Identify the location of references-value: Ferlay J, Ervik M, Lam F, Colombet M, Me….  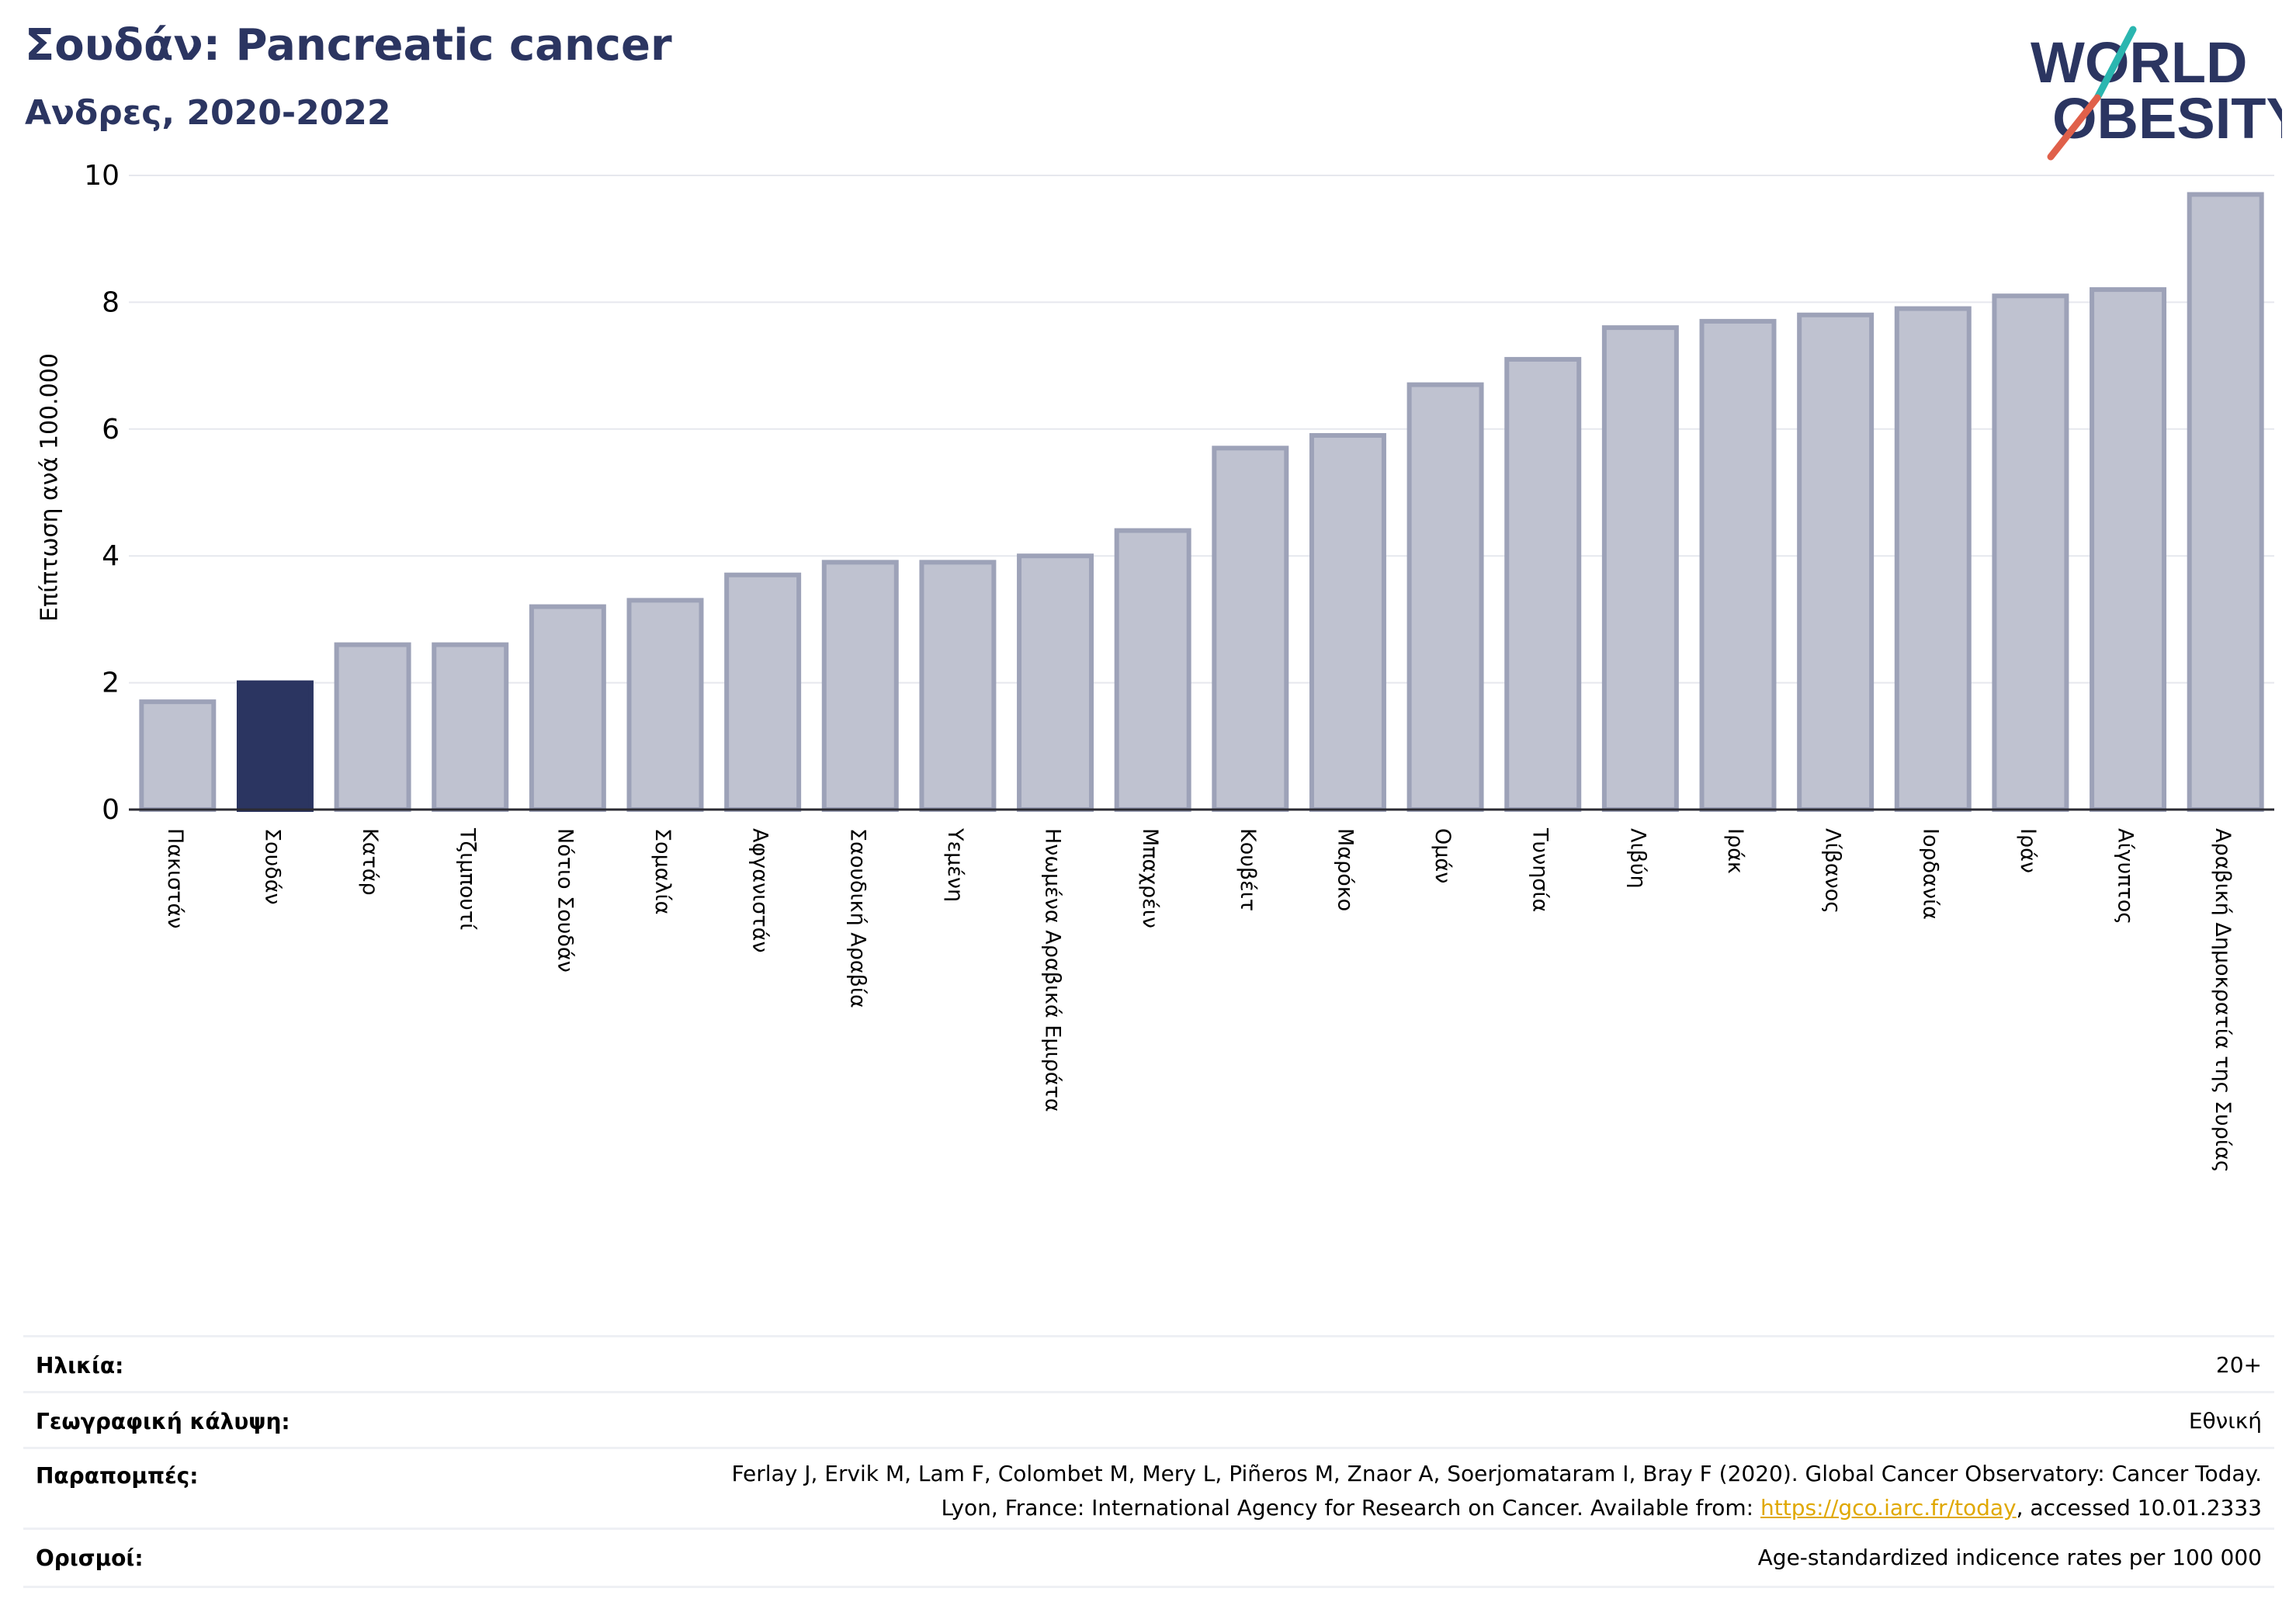
(1496, 1491).